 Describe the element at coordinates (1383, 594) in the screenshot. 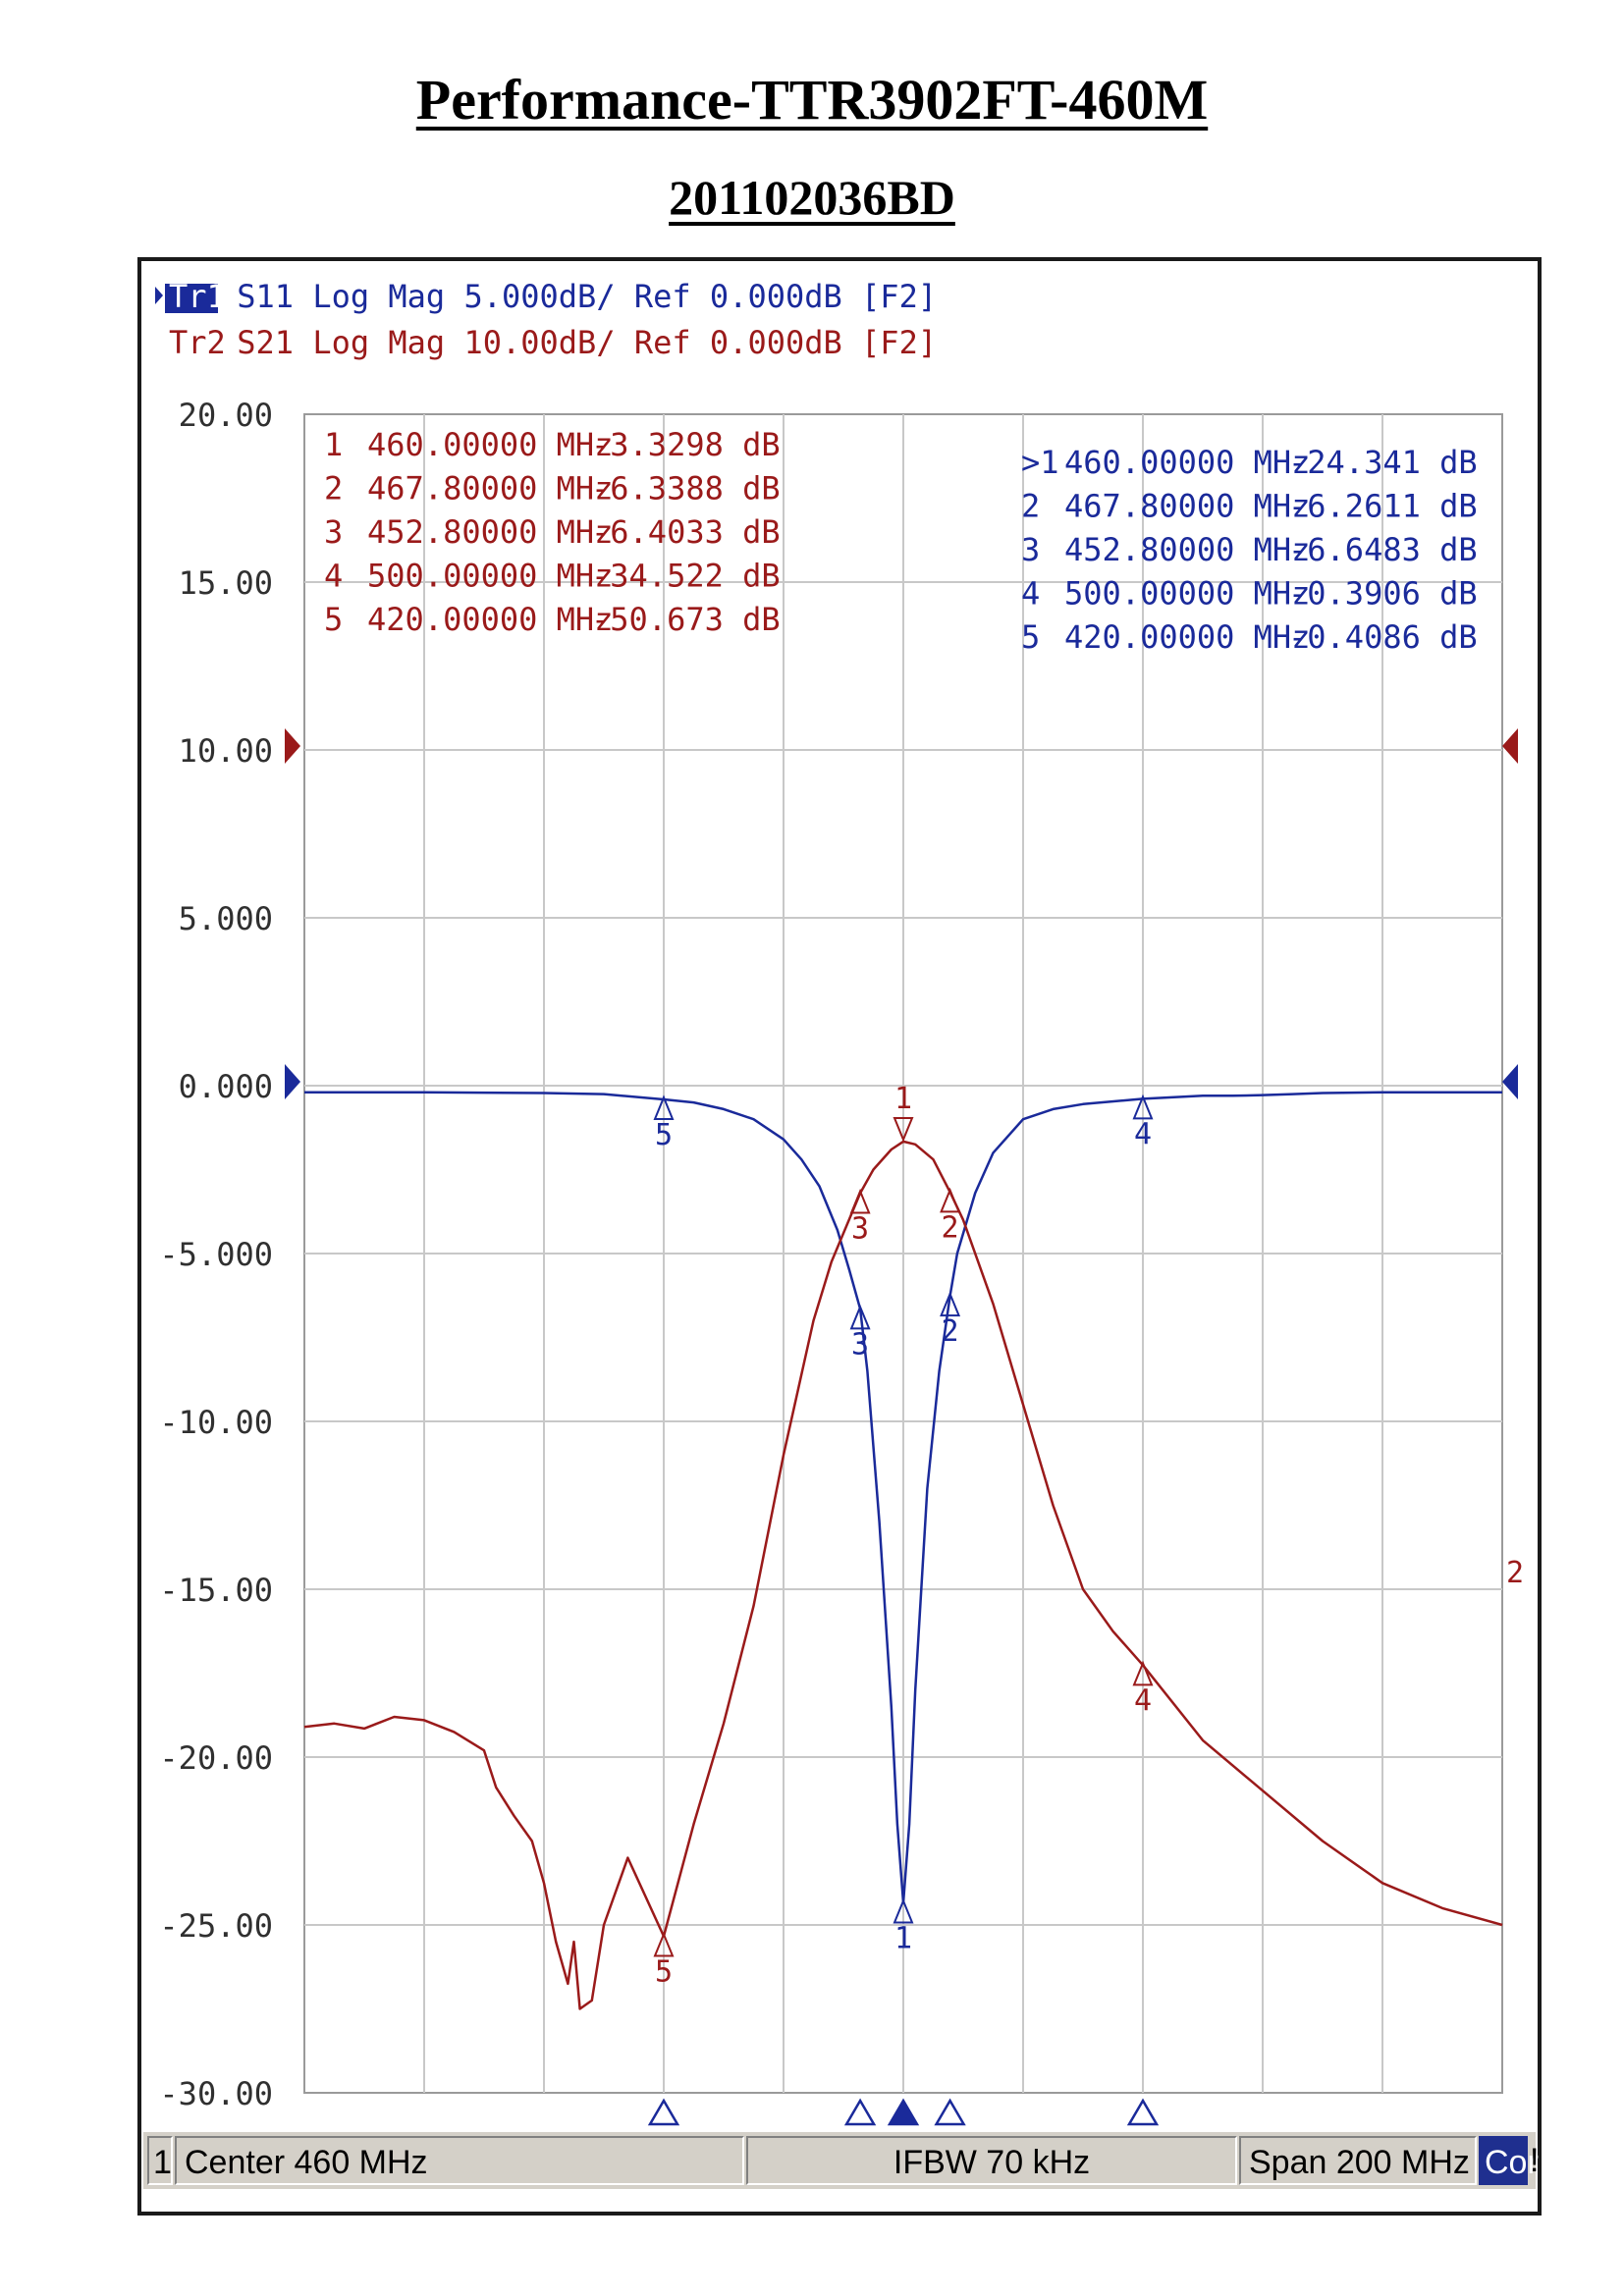

I see `marker-value: -0.3906 dB` at that location.